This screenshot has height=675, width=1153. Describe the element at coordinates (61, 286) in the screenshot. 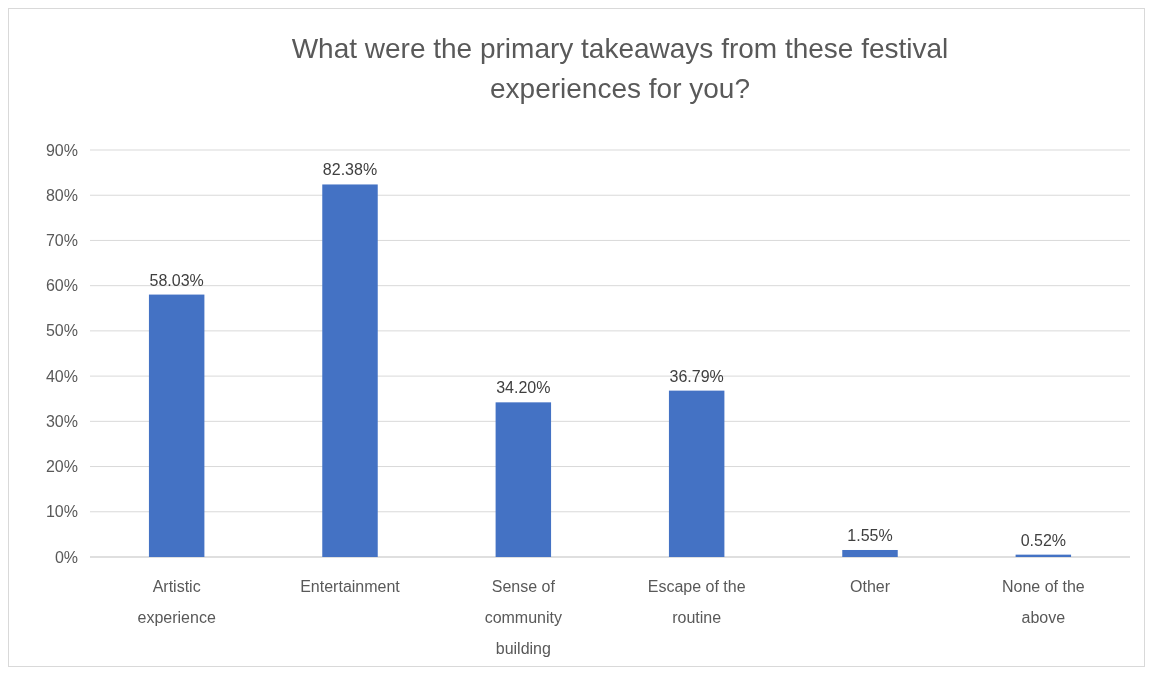

I see `y-tick-label: 60%` at that location.